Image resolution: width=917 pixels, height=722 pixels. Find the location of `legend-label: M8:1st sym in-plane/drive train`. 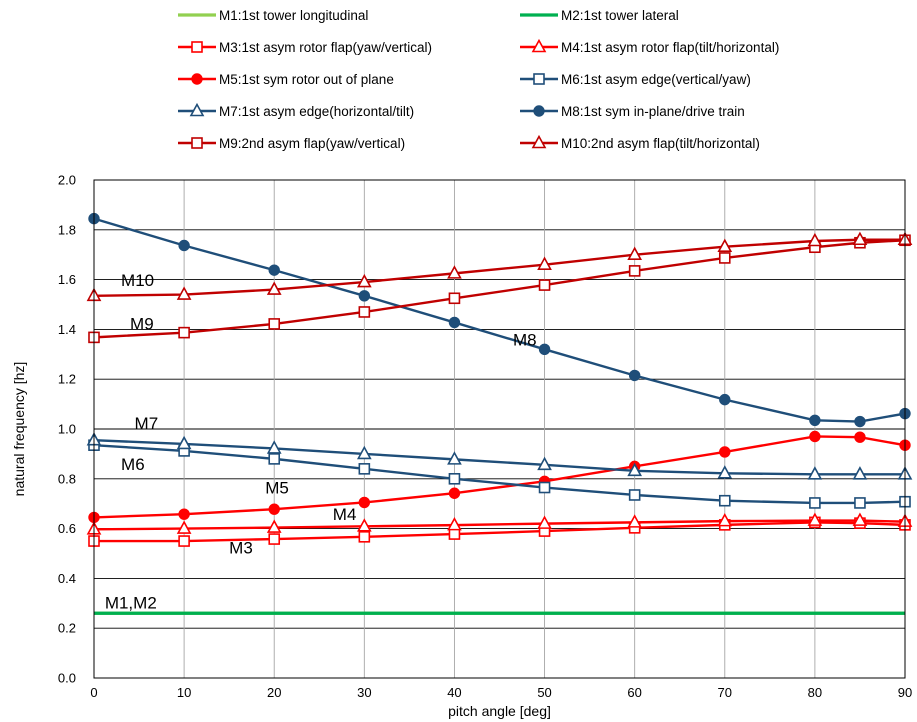

legend-label: M8:1st sym in-plane/drive train is located at coordinates (653, 111).